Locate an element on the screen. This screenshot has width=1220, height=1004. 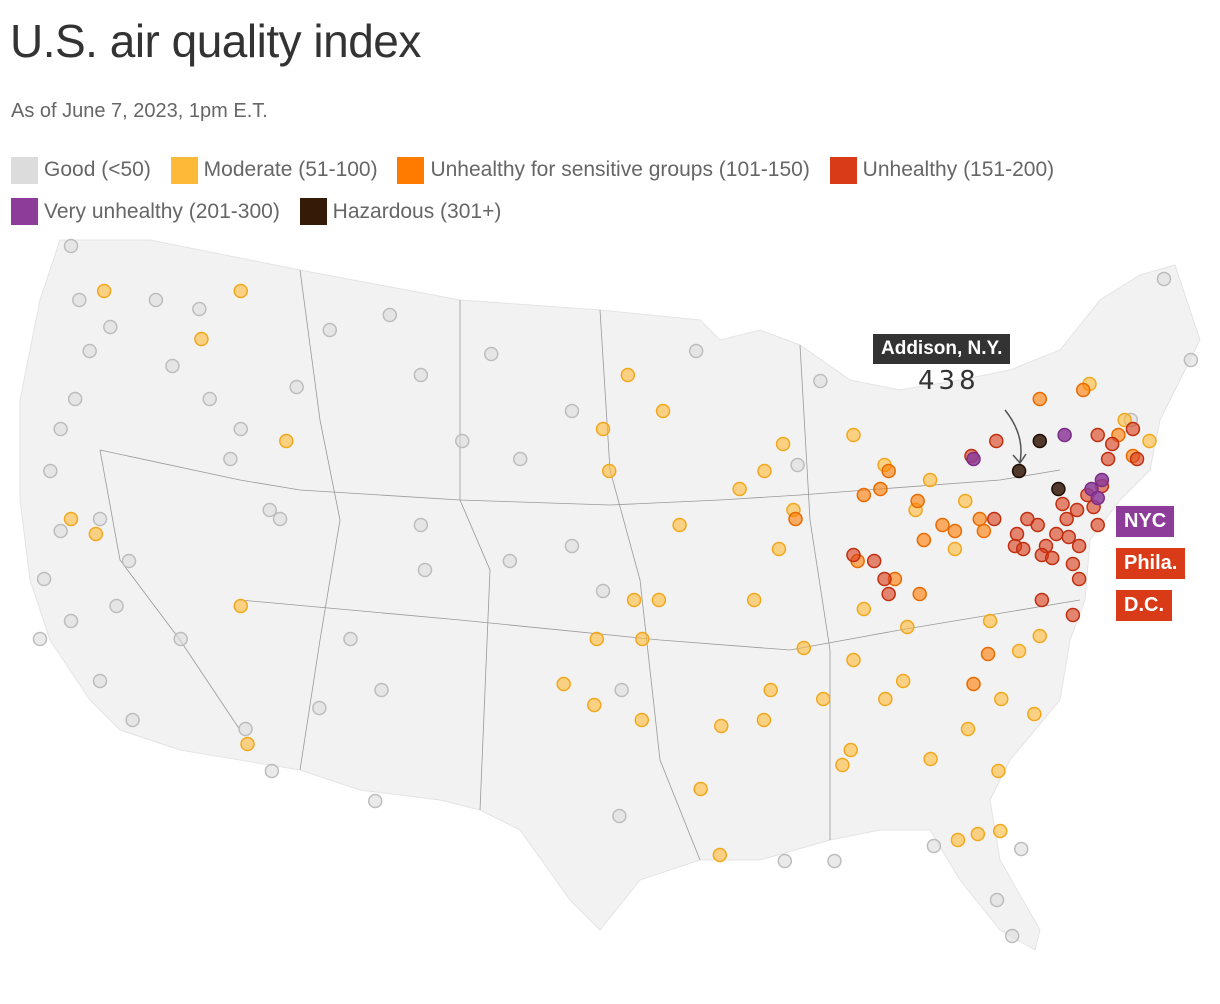
legend-item-unhealthy: Unhealthy (151-200) is located at coordinates (941, 170).